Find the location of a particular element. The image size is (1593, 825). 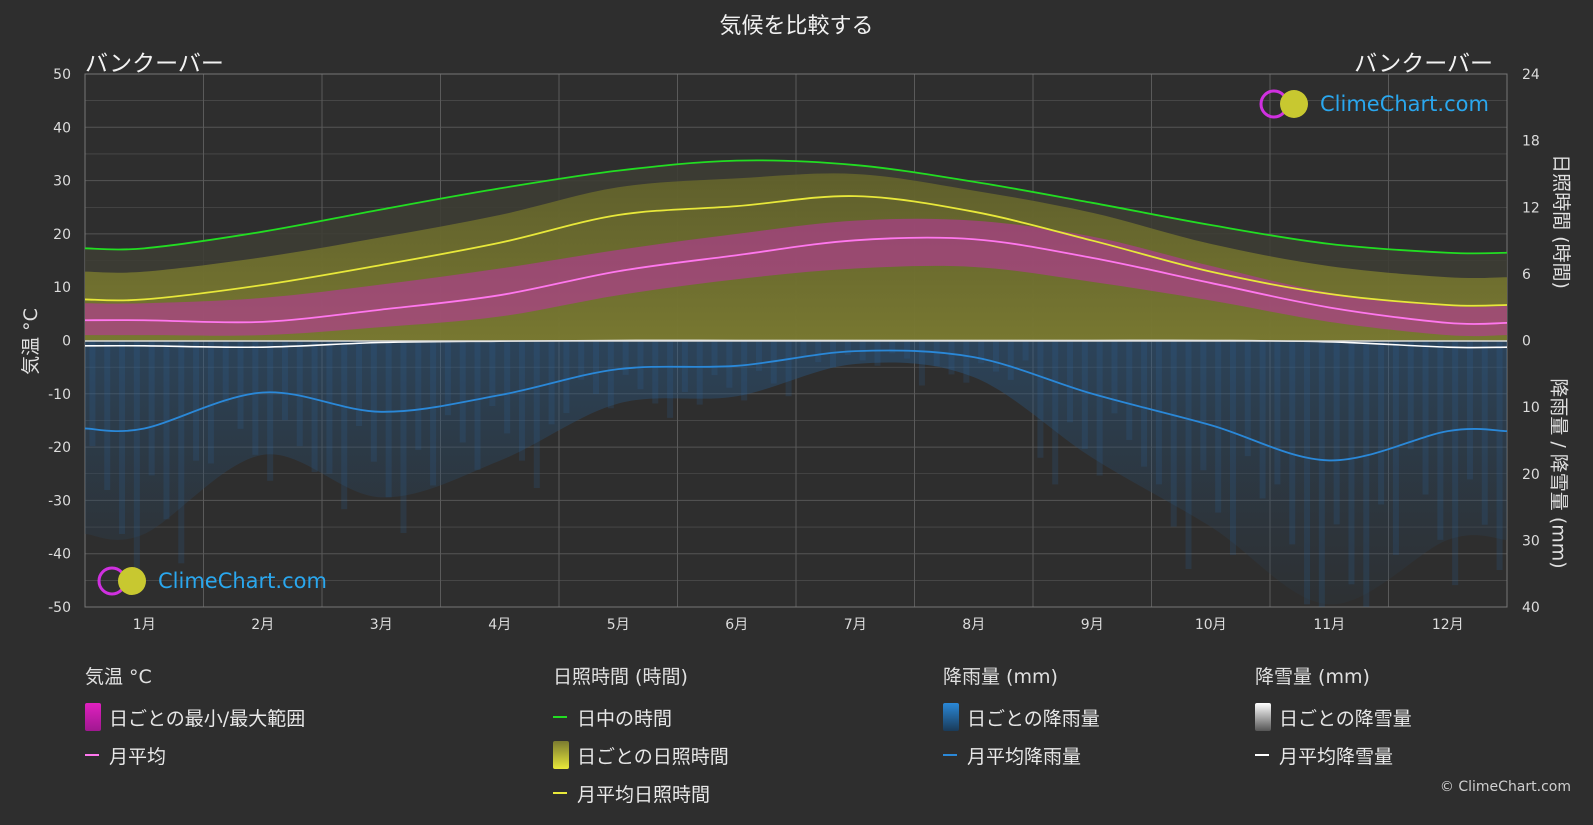

temp-avg-swatch is located at coordinates (92, 755).